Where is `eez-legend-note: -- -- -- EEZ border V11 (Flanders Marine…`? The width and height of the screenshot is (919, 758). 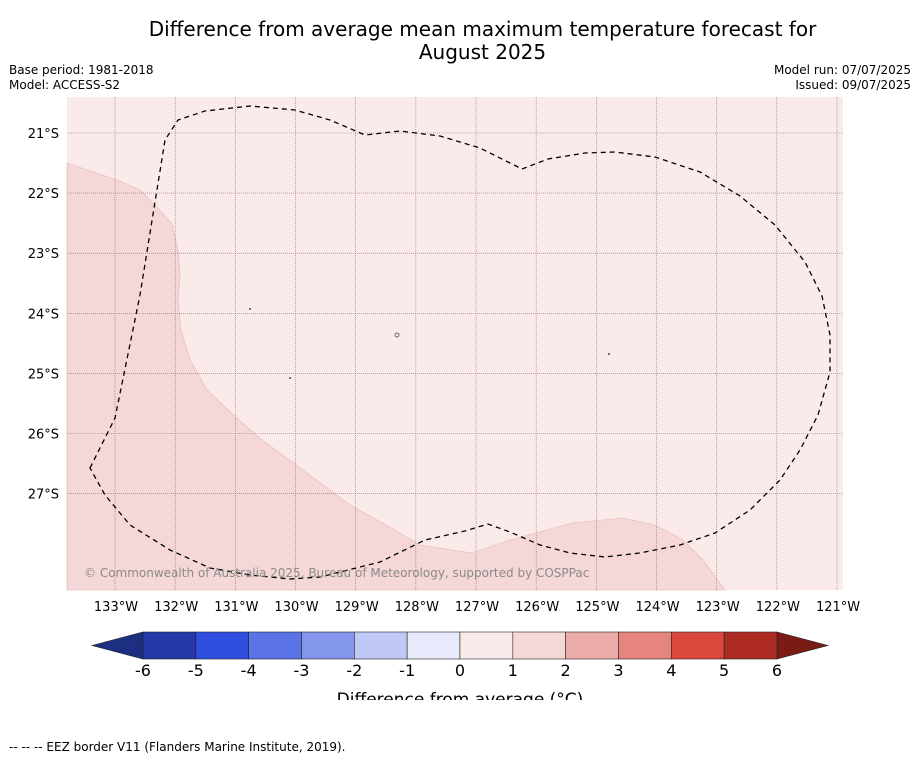 eez-legend-note: -- -- -- EEZ border V11 (Flanders Marine… is located at coordinates (177, 747).